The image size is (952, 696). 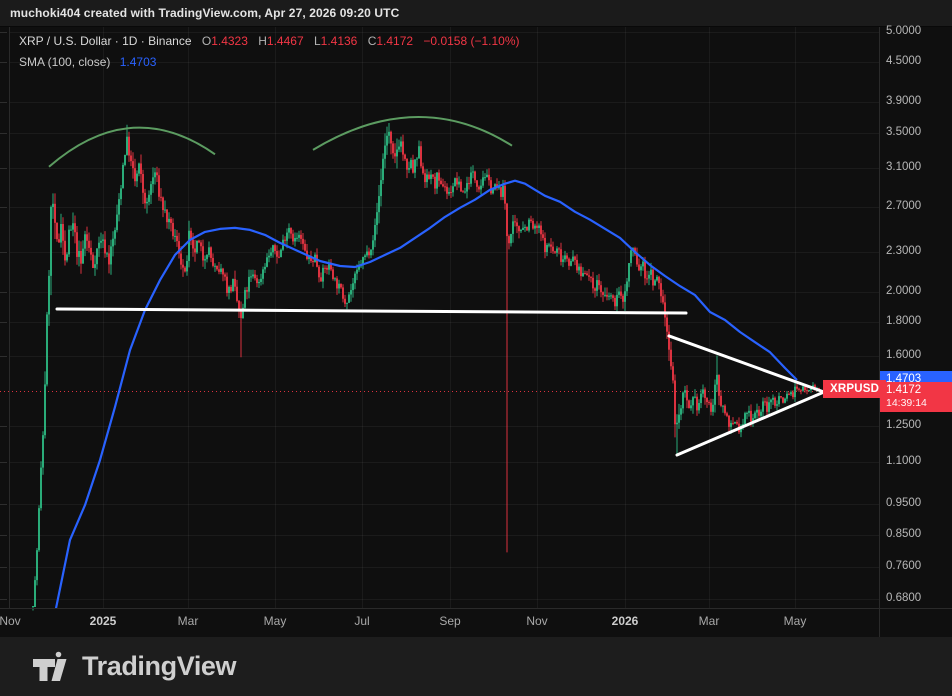 What do you see at coordinates (746, 364) in the screenshot?
I see `trendline-triangle-upper` at bounding box center [746, 364].